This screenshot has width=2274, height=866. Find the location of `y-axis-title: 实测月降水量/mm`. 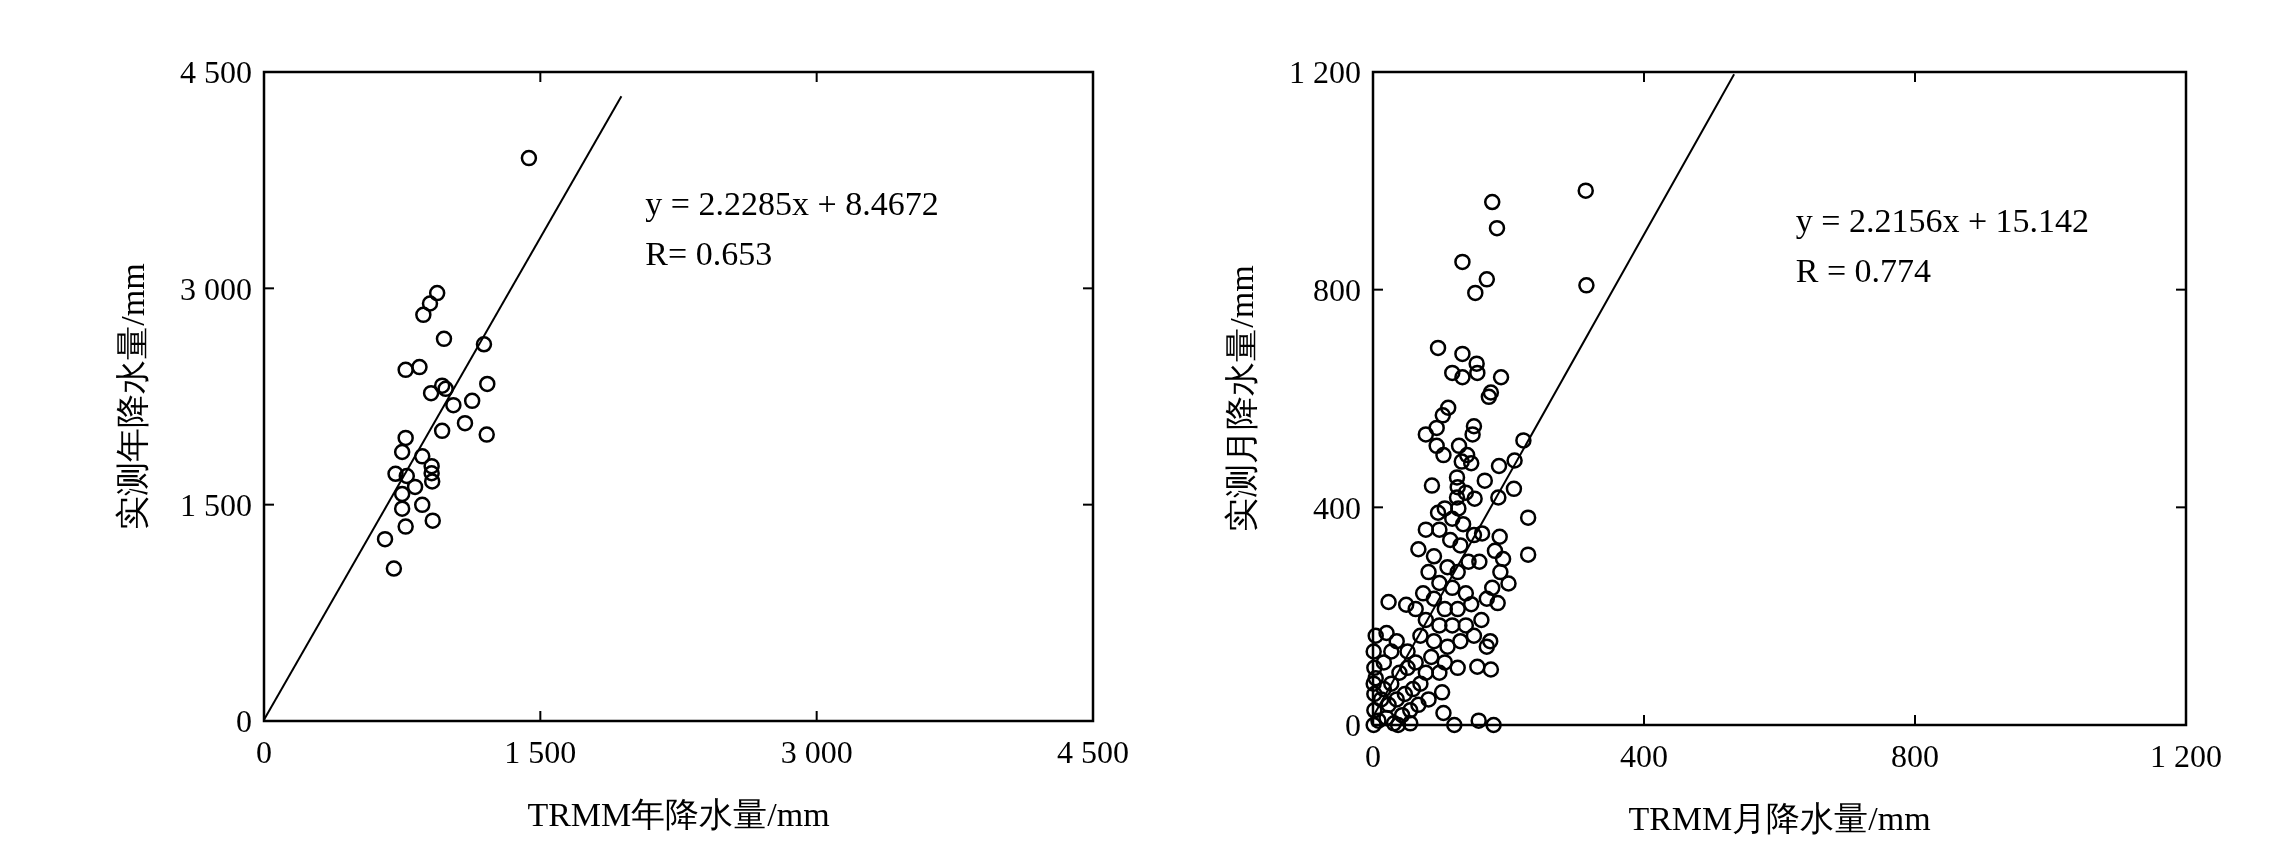

y-axis-title: 实测月降水量/mm is located at coordinates (1241, 398).